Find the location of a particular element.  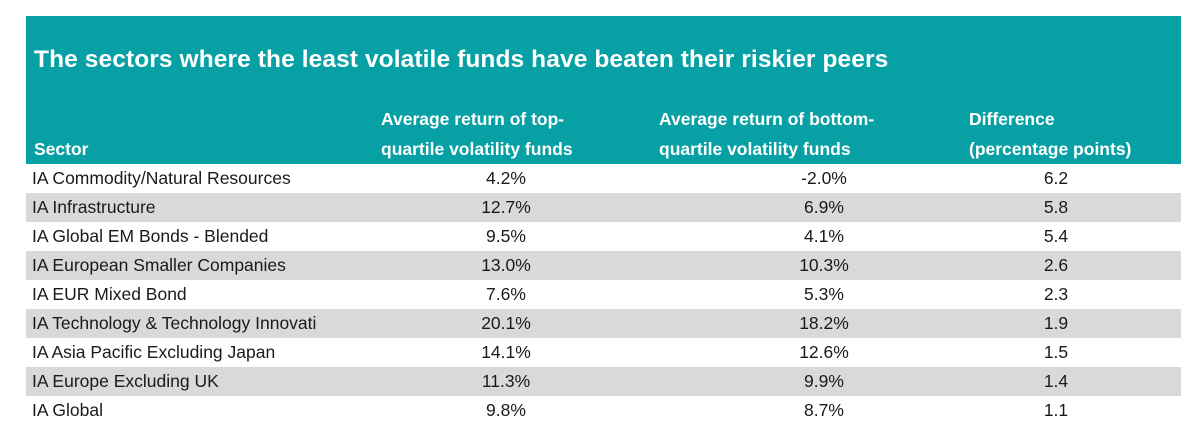

column-header-sector: Sector is located at coordinates (61, 149).